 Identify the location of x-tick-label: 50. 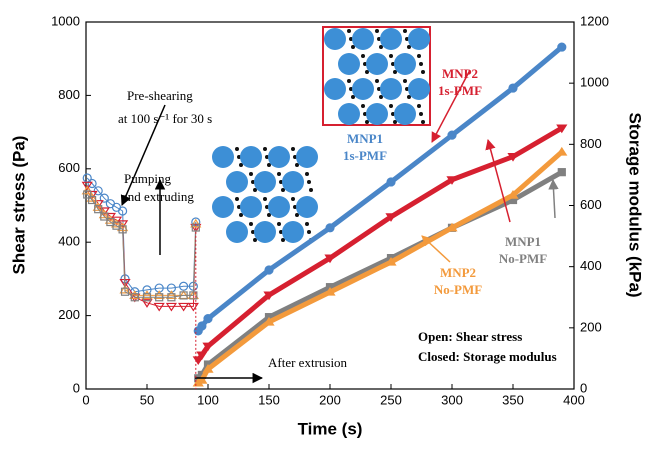
(147, 399).